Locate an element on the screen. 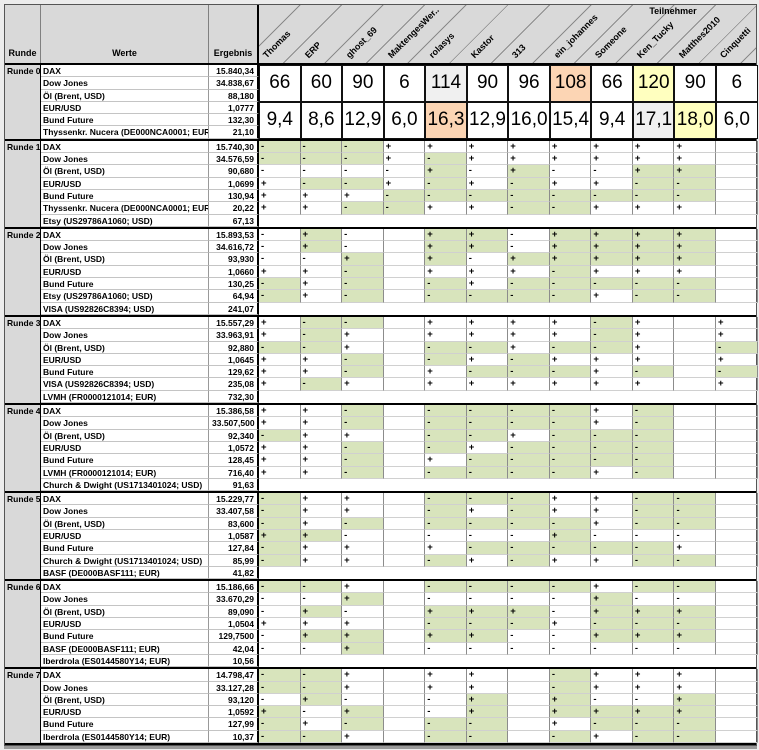  cell-instrument-name: EUR/USD is located at coordinates (125, 536).